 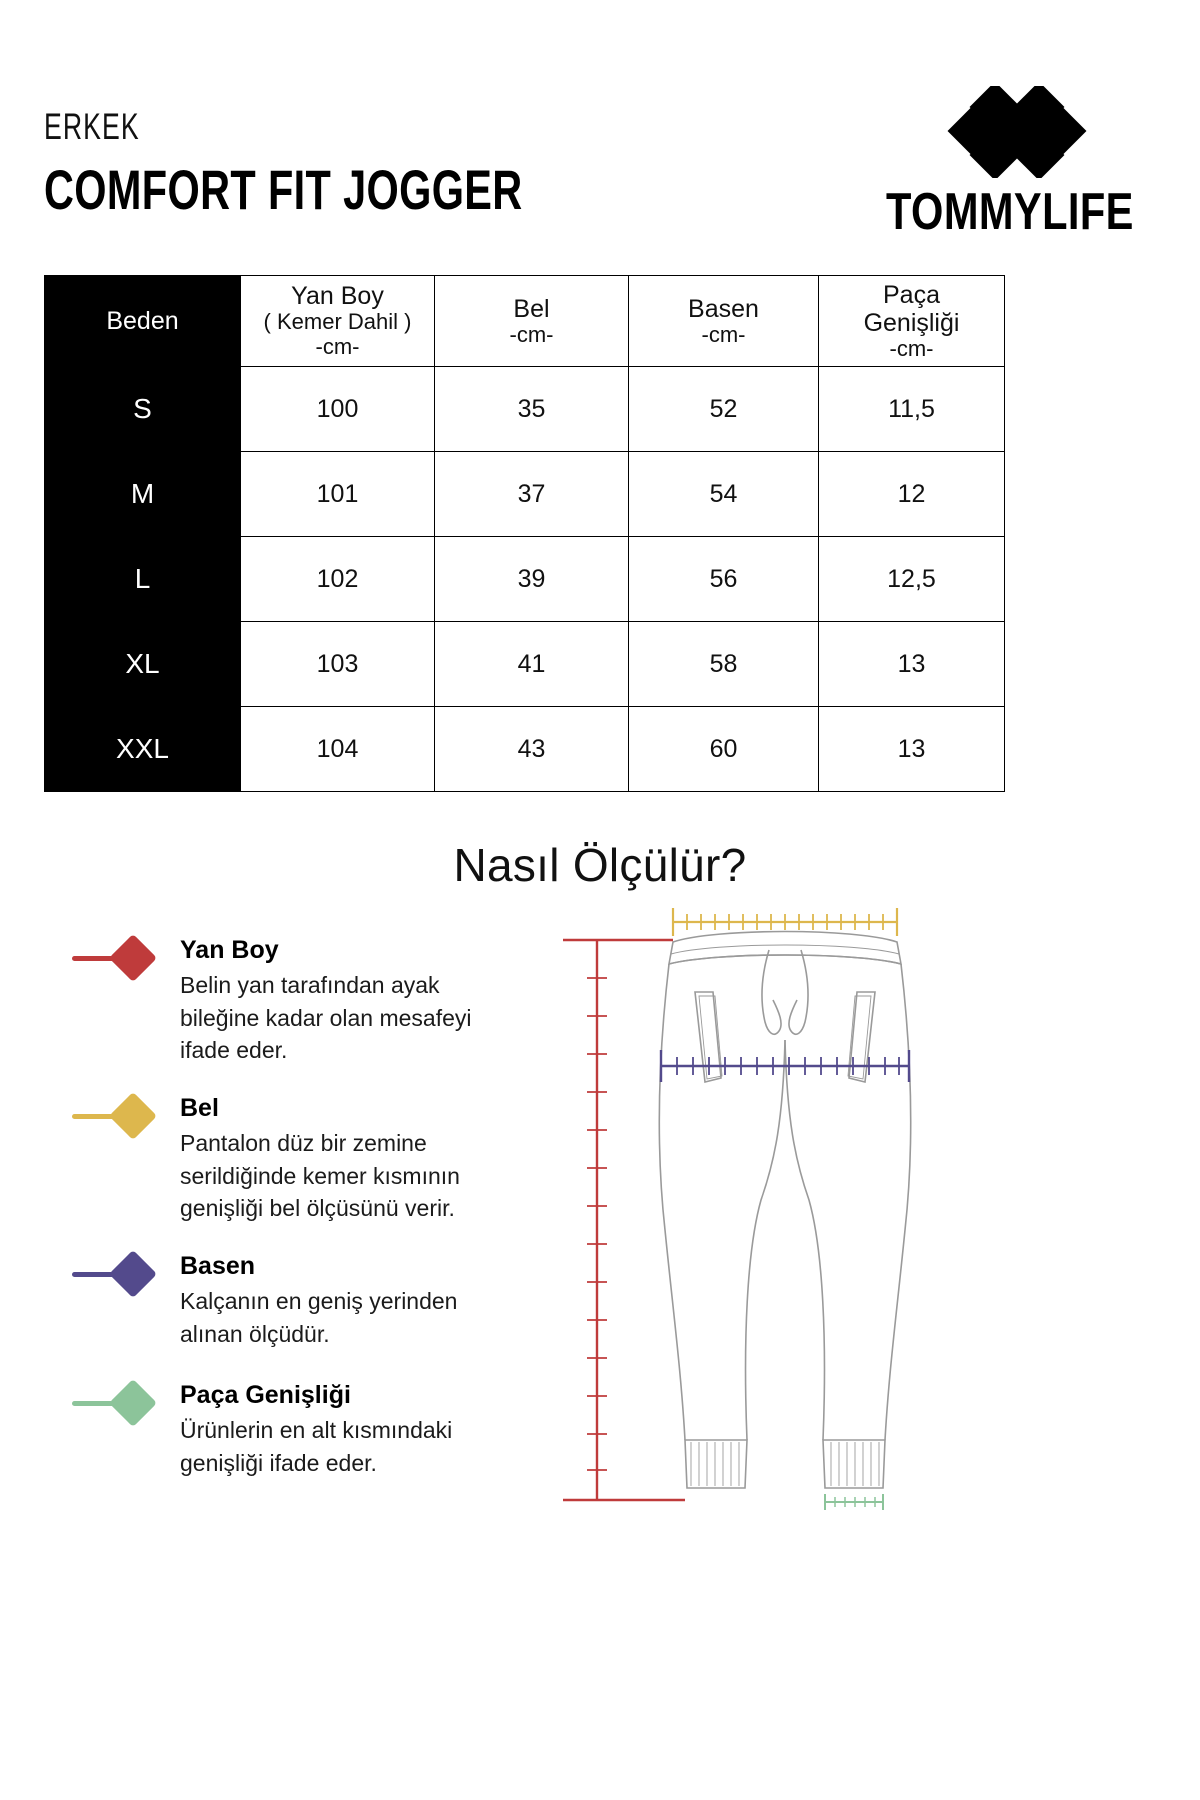 I want to click on brand-name: TOMMYLIFE, so click(x=1010, y=212).